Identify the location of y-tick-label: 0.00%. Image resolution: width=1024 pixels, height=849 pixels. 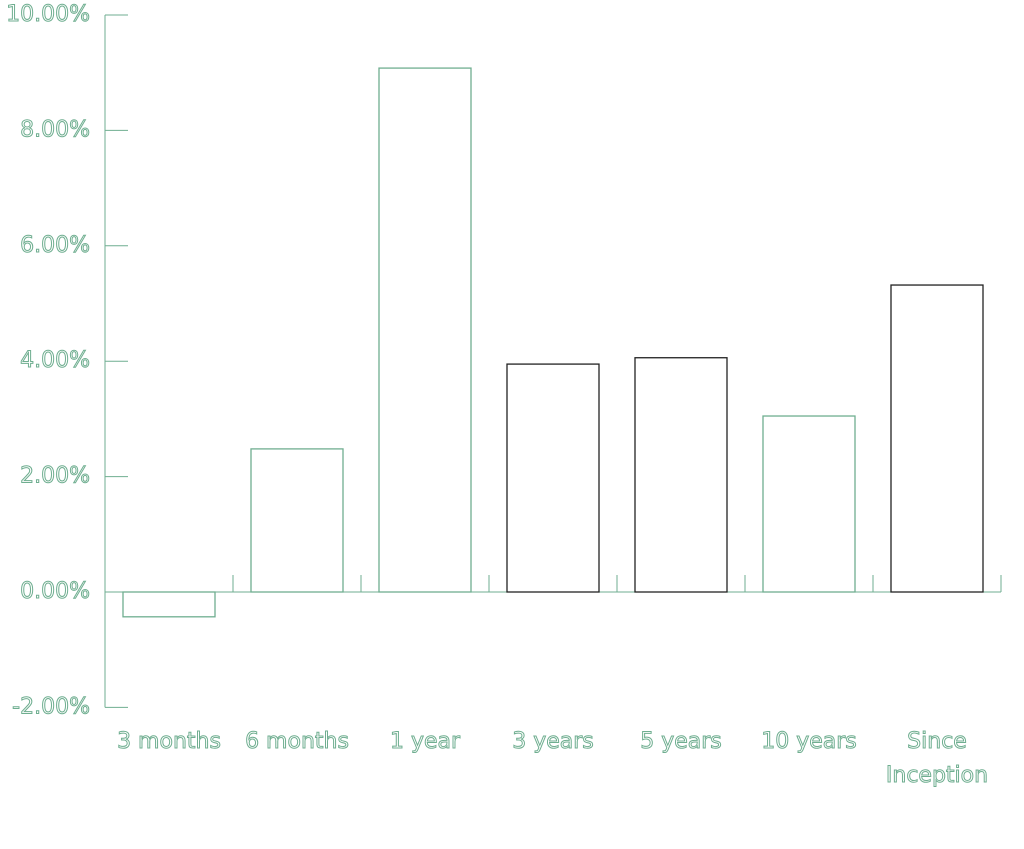
(55, 591).